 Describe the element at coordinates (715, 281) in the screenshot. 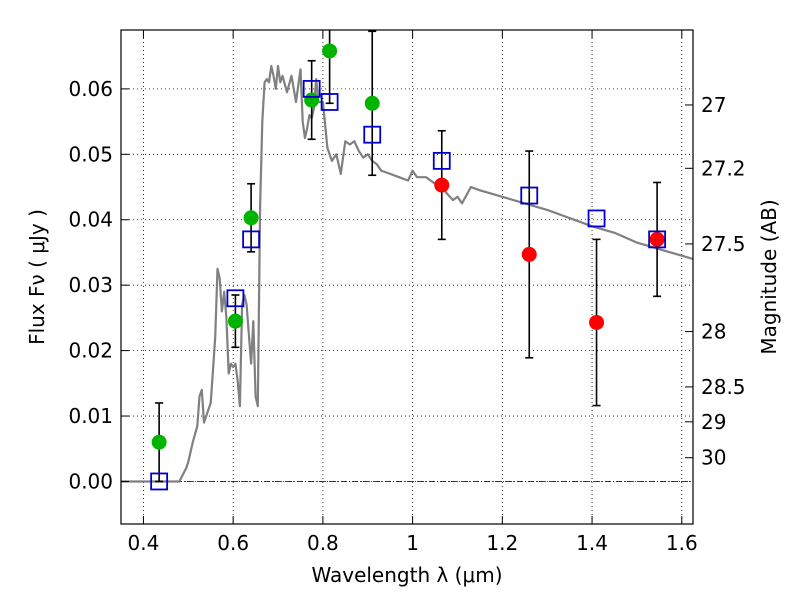

I see `y2-axis-ticks: 27 27.2 27.5 28 28.5 29 30` at that location.